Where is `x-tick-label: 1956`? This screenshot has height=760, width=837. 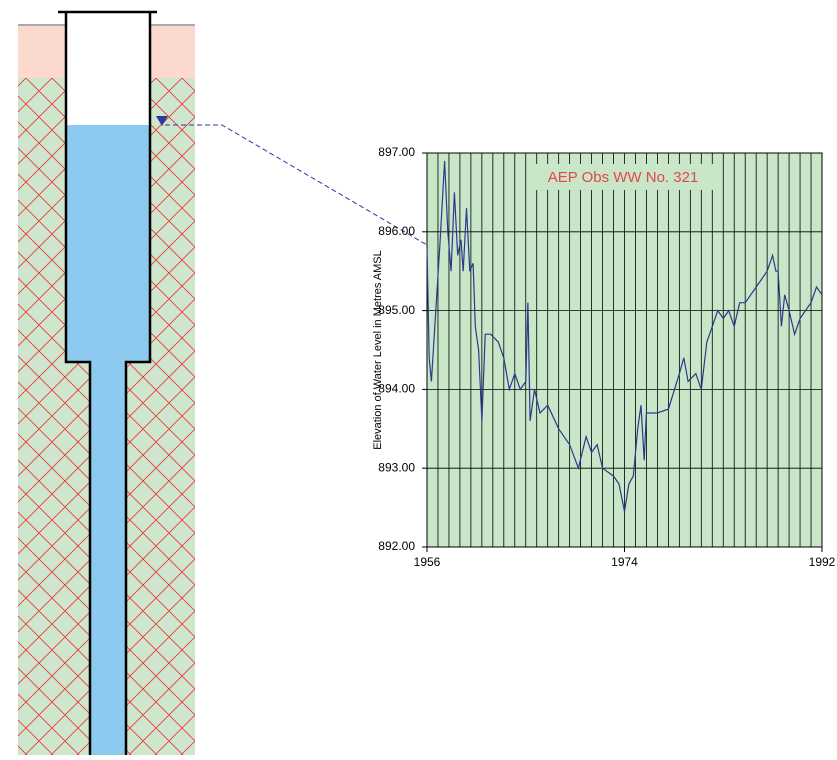 x-tick-label: 1956 is located at coordinates (427, 562).